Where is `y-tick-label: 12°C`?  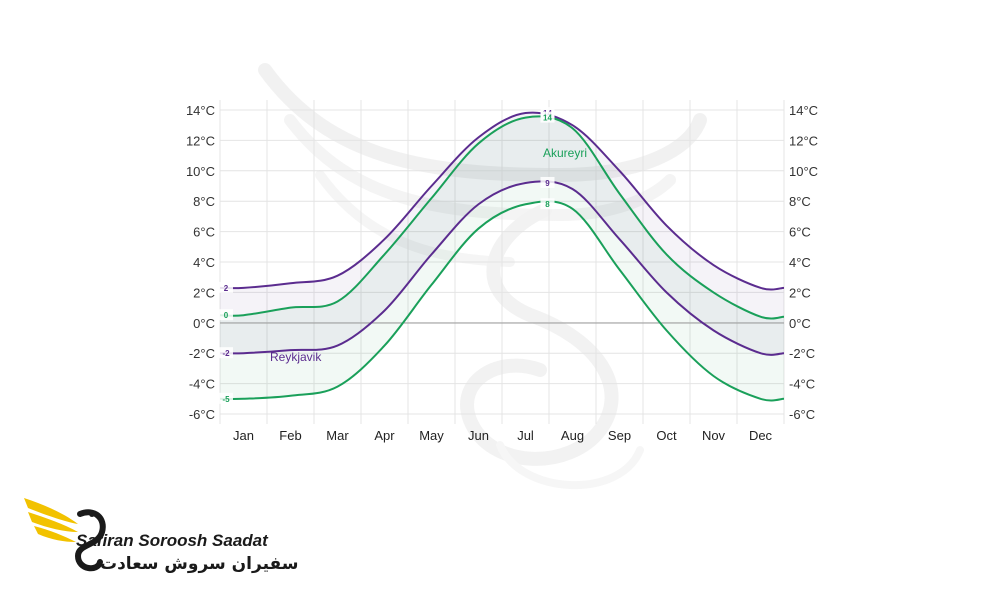
y-tick-label: 12°C is located at coordinates (200, 140).